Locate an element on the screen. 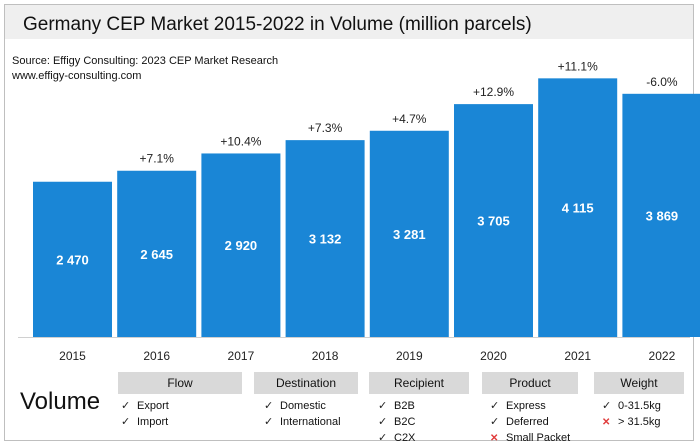 The height and width of the screenshot is (447, 700). value-label-2022: 3 869 is located at coordinates (662, 215).